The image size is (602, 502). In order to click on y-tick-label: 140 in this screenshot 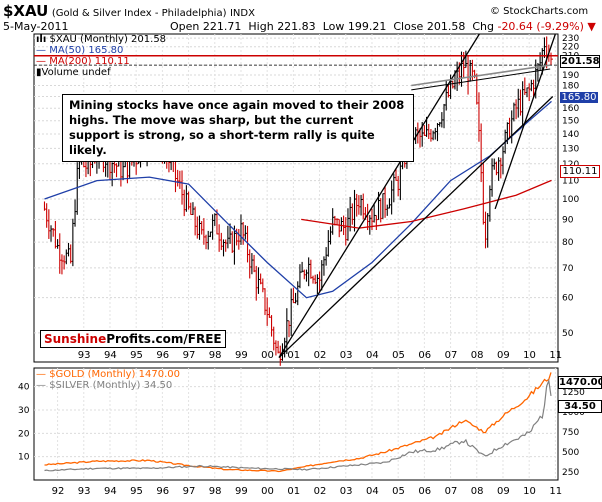, I will do `click(570, 135)`.